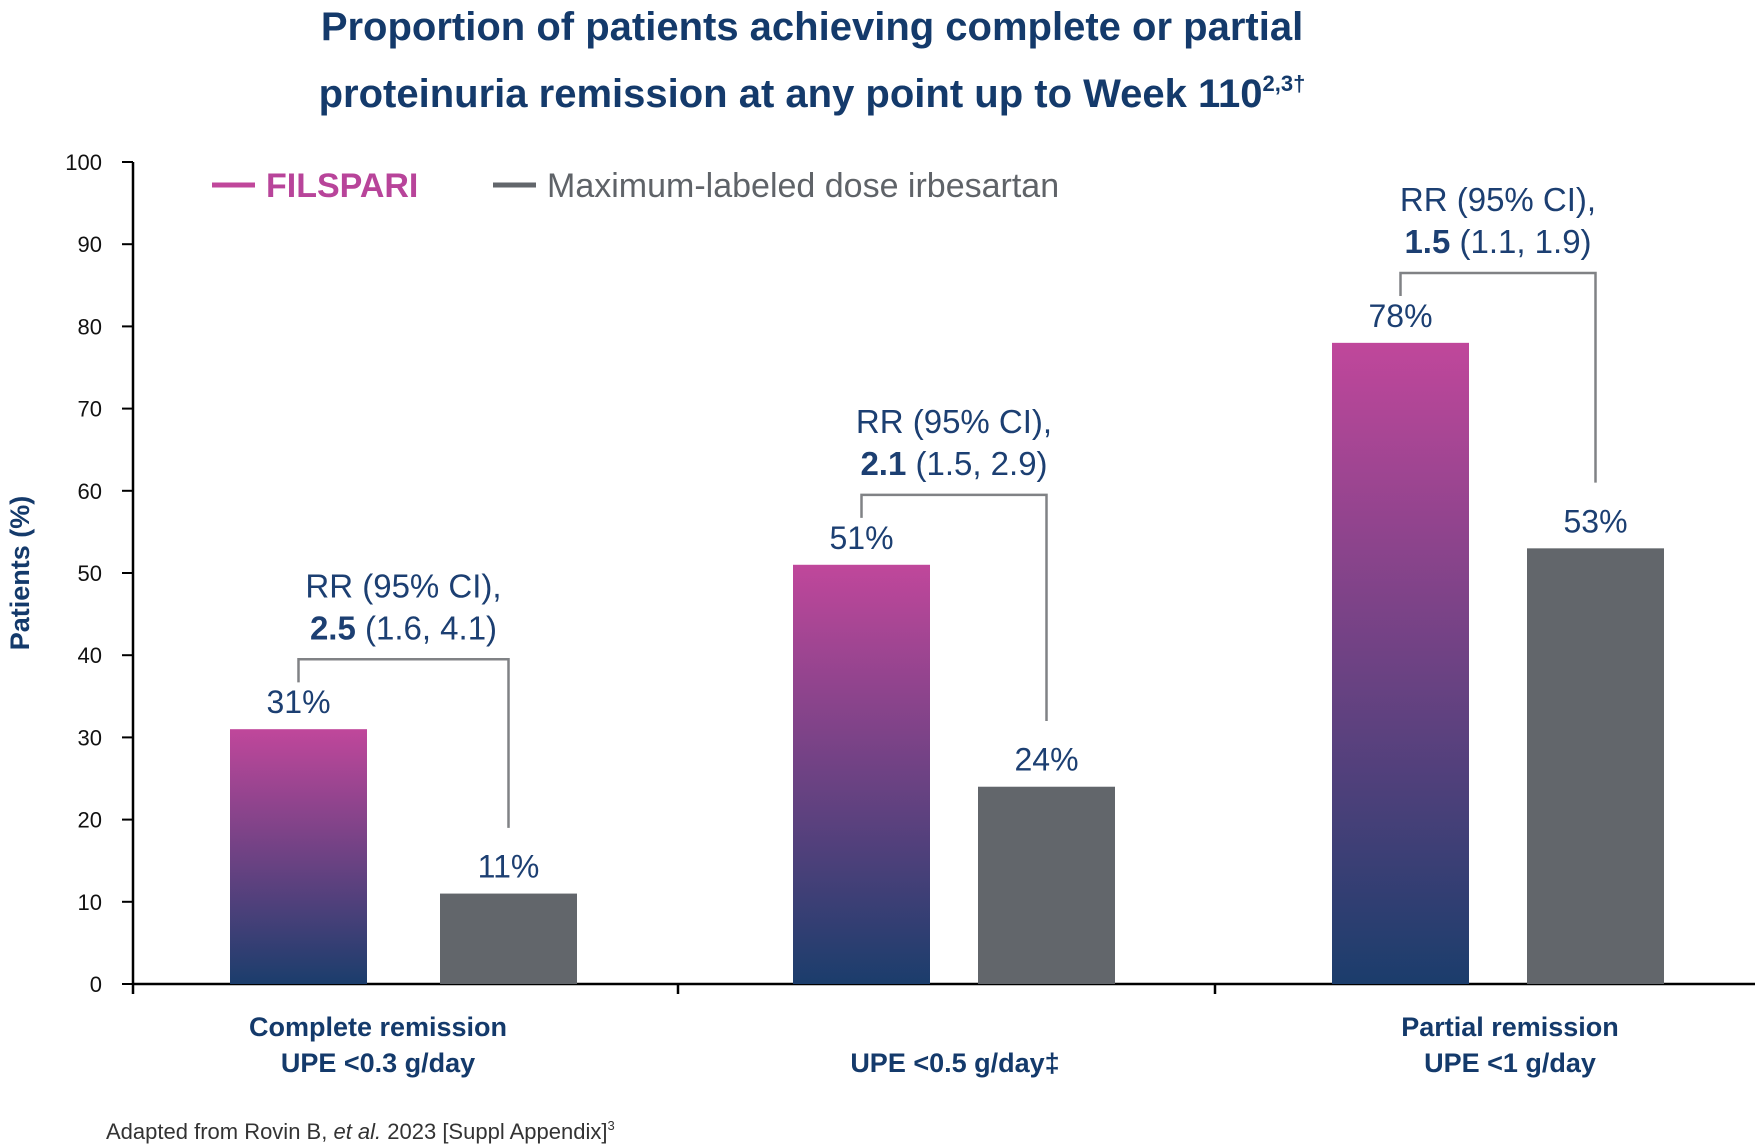 The height and width of the screenshot is (1146, 1755). Describe the element at coordinates (90, 409) in the screenshot. I see `y-tick-label-70: 70` at that location.